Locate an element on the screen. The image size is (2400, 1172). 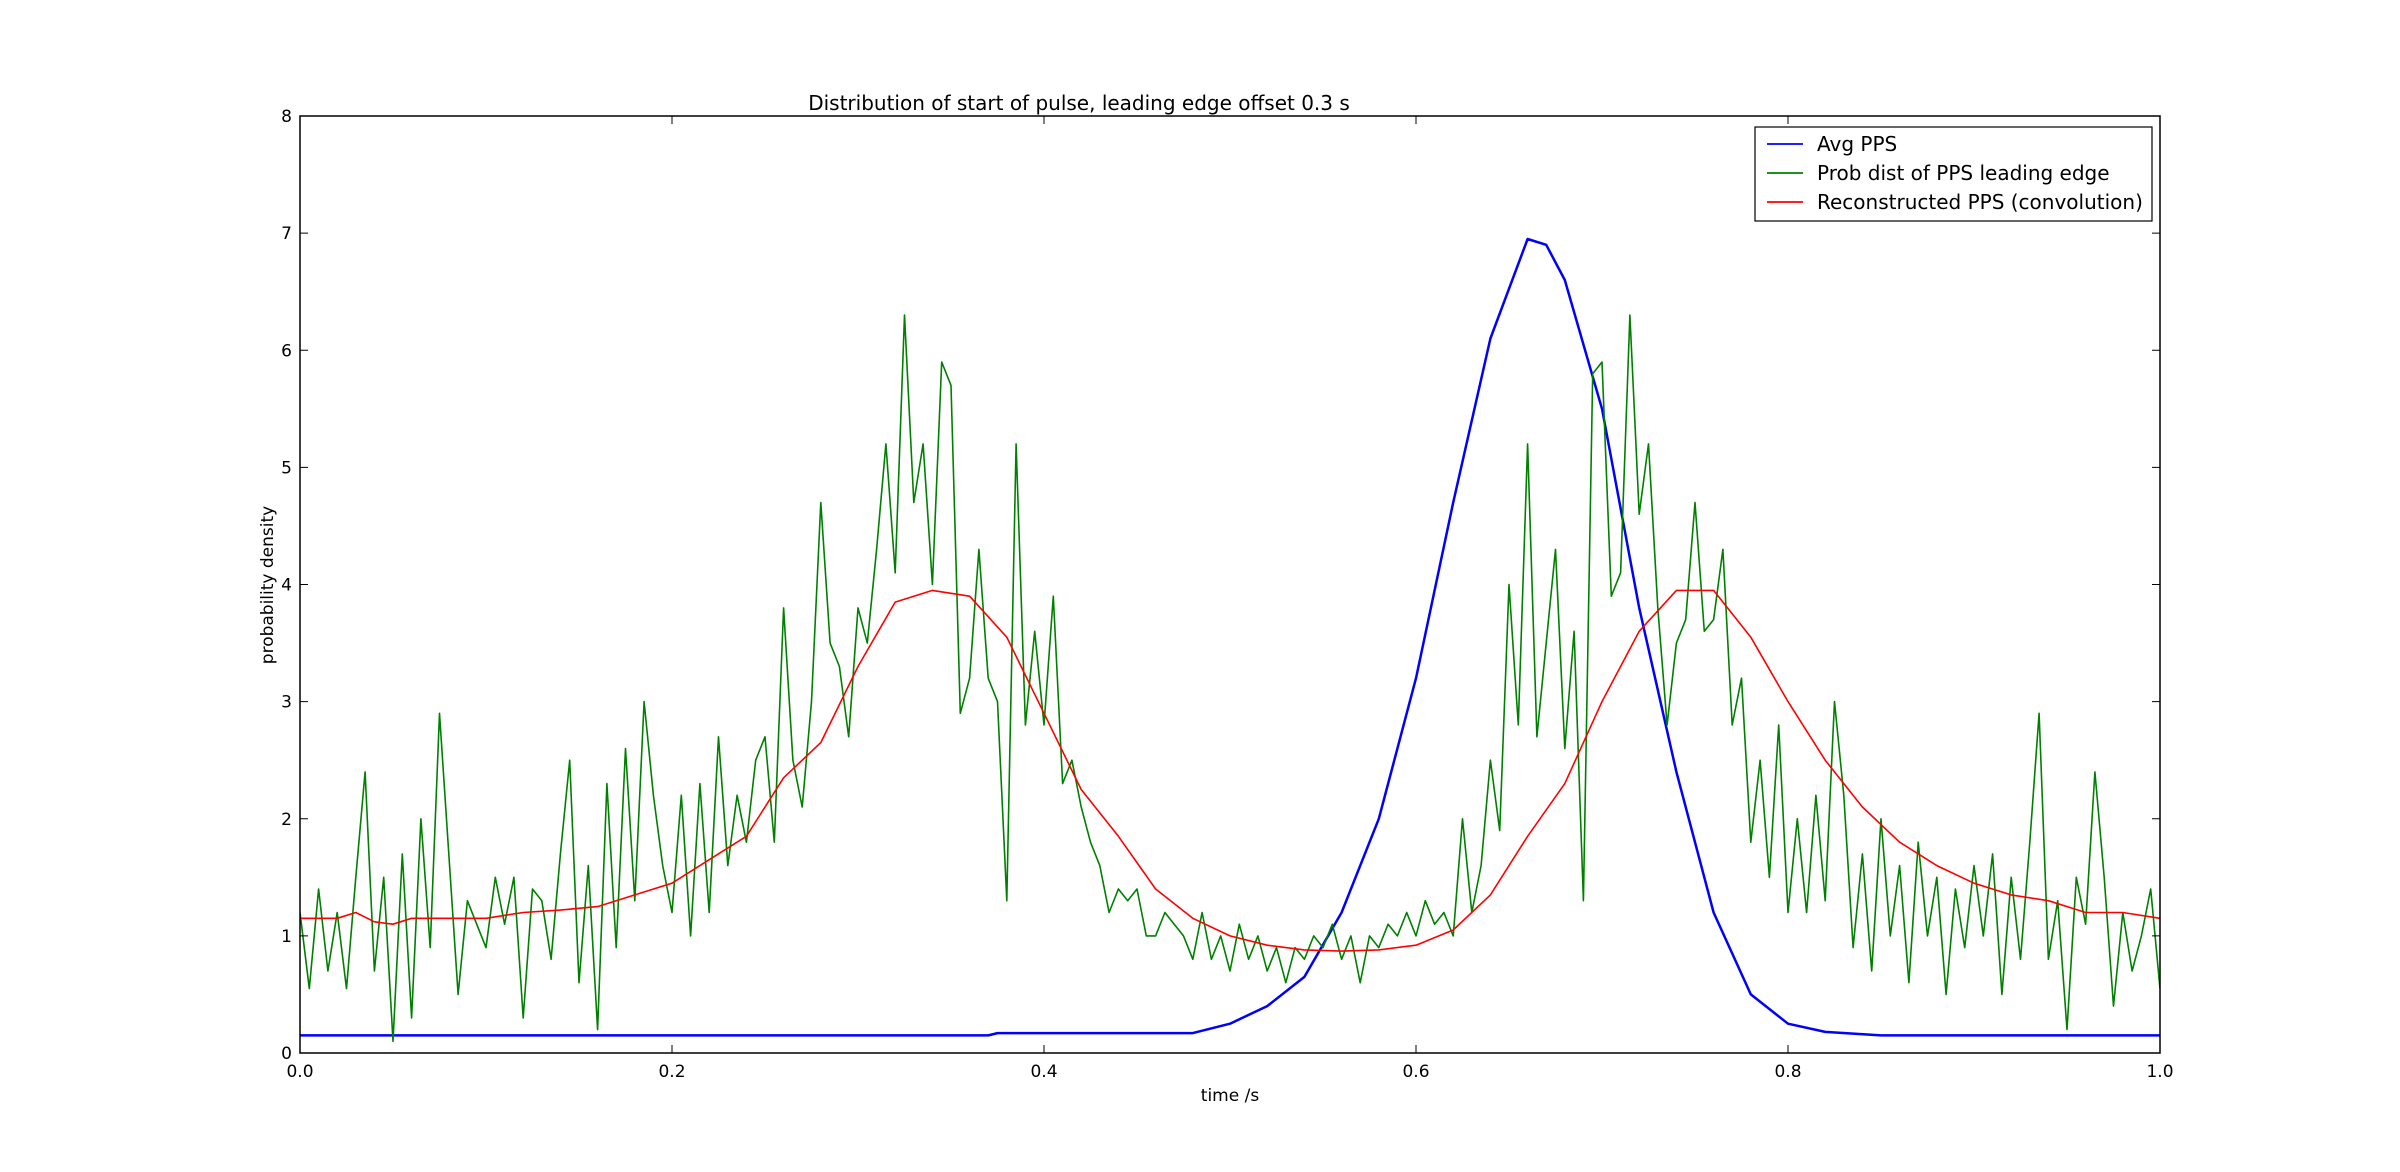
x-tick-label: 0.2 is located at coordinates (671, 1072).